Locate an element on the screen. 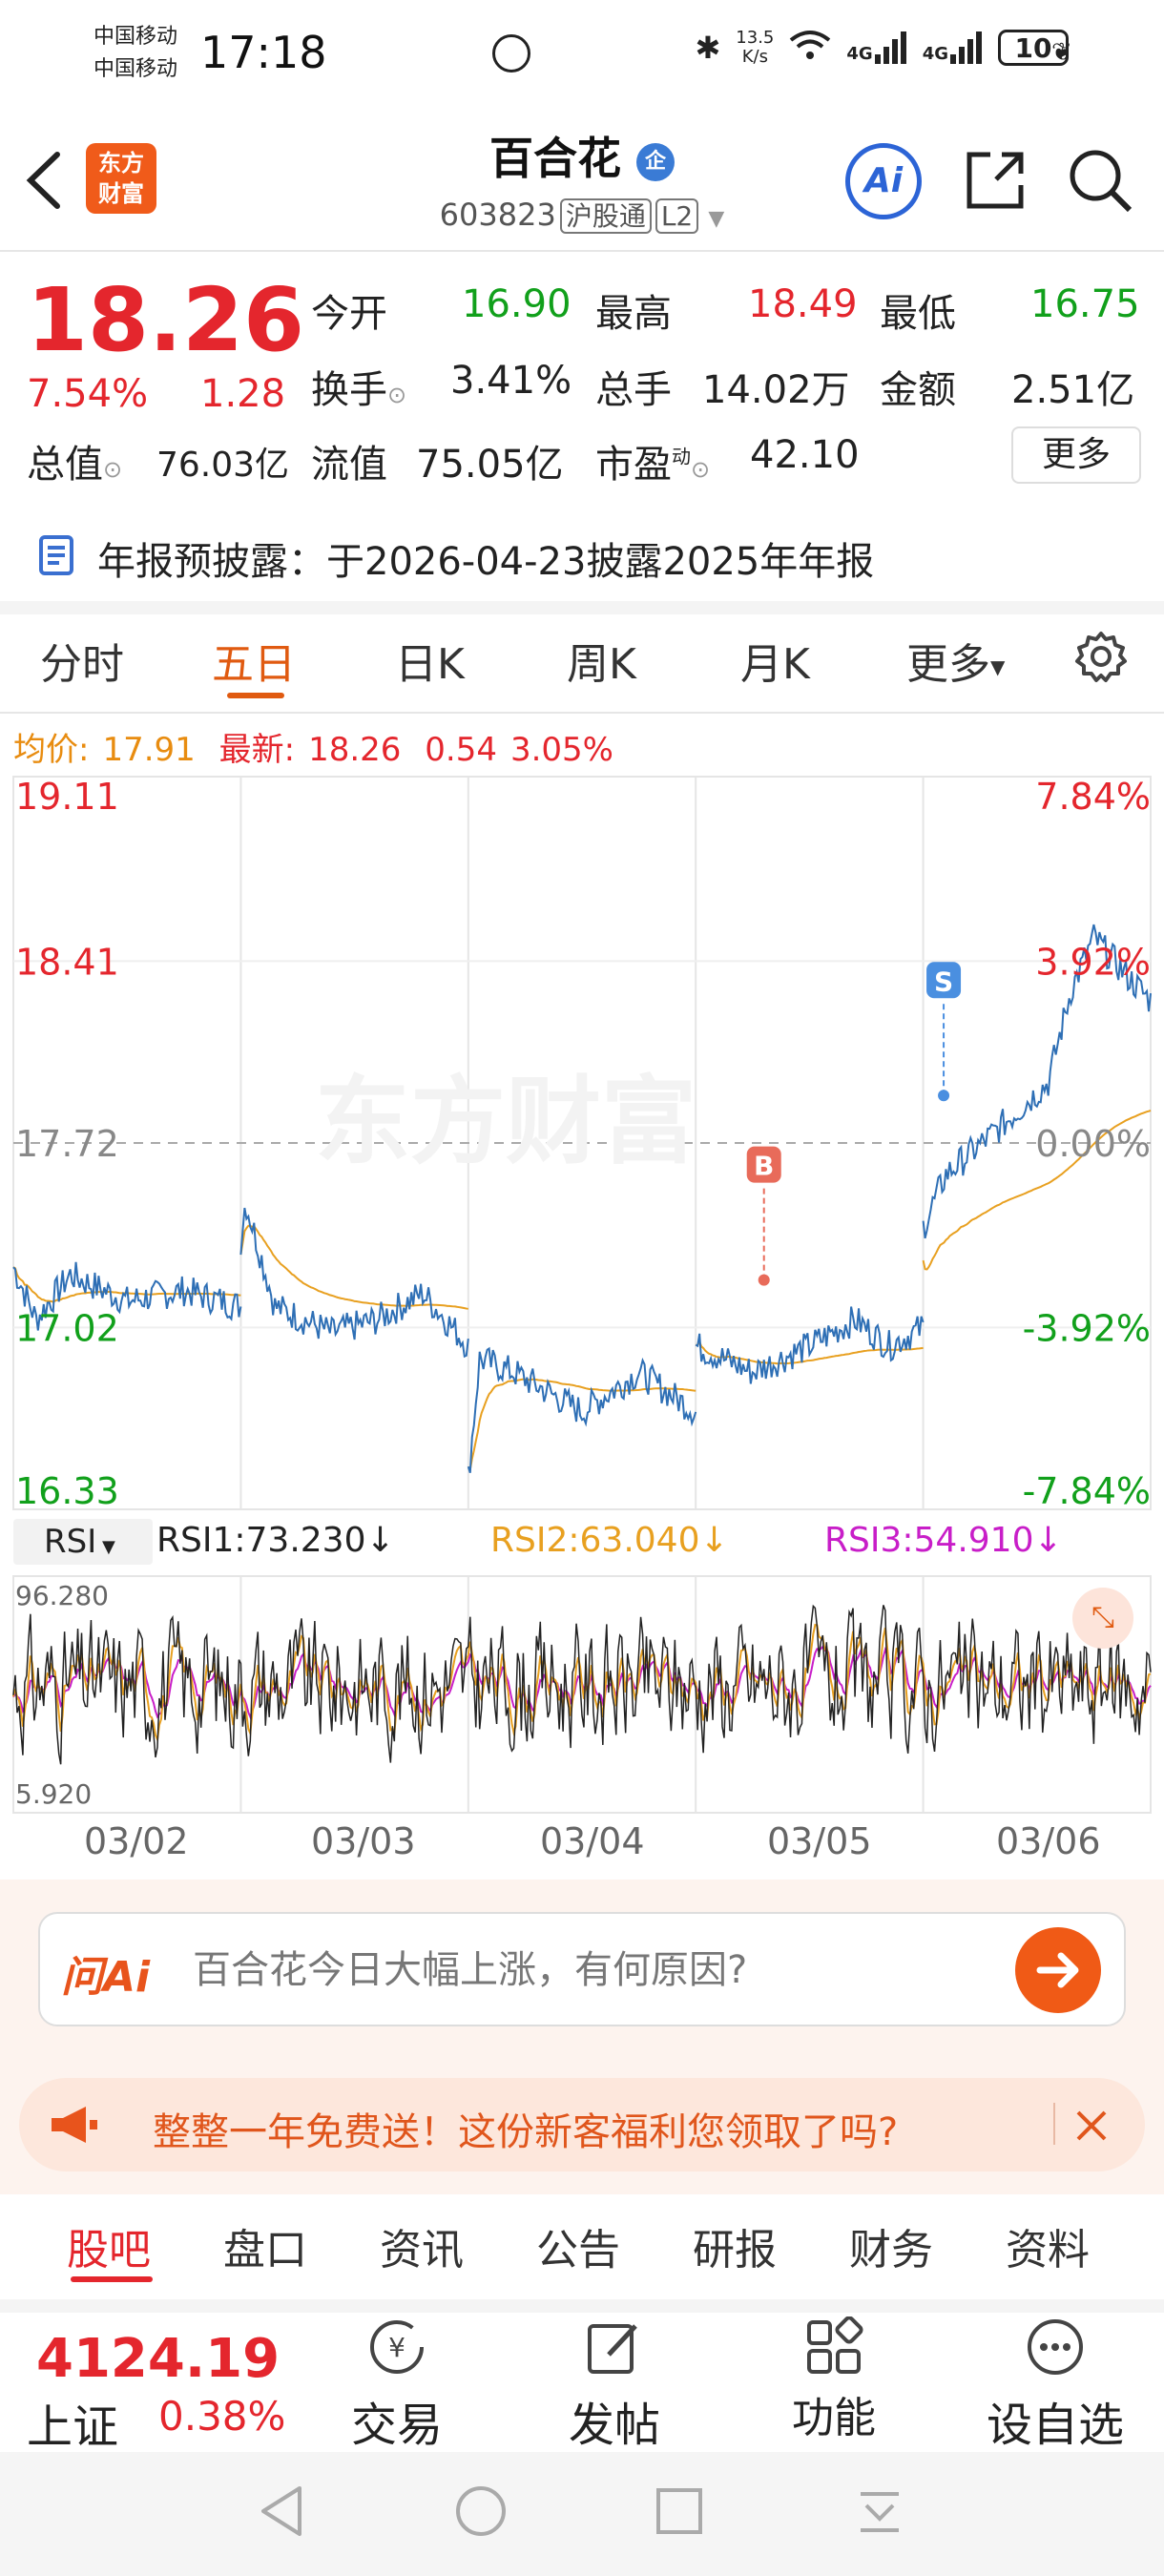  tab-research: 研报 is located at coordinates (735, 2250).